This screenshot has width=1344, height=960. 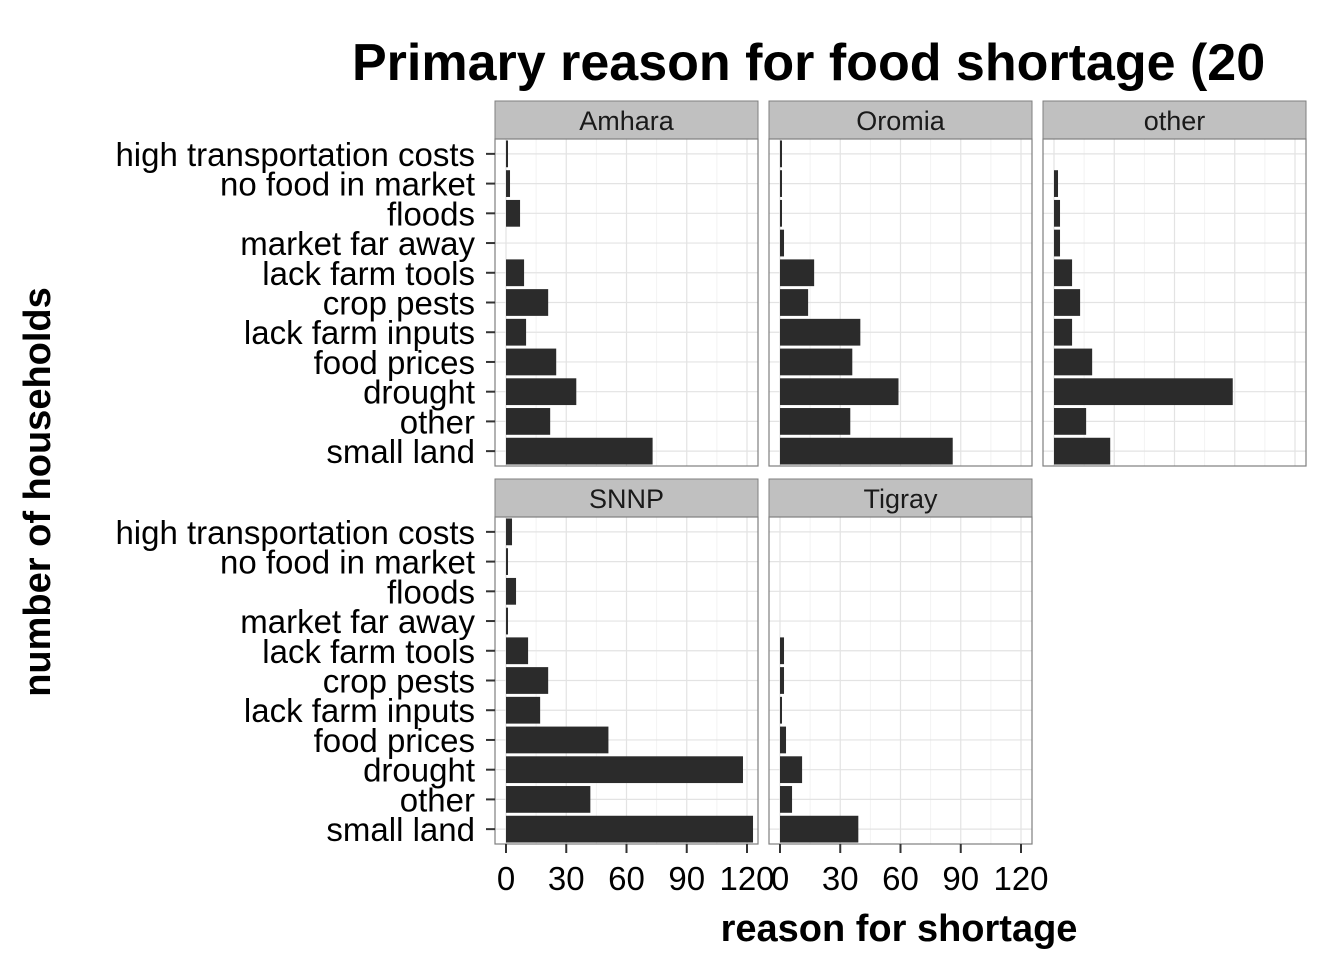 I want to click on bar-oromia-other, so click(x=815, y=421).